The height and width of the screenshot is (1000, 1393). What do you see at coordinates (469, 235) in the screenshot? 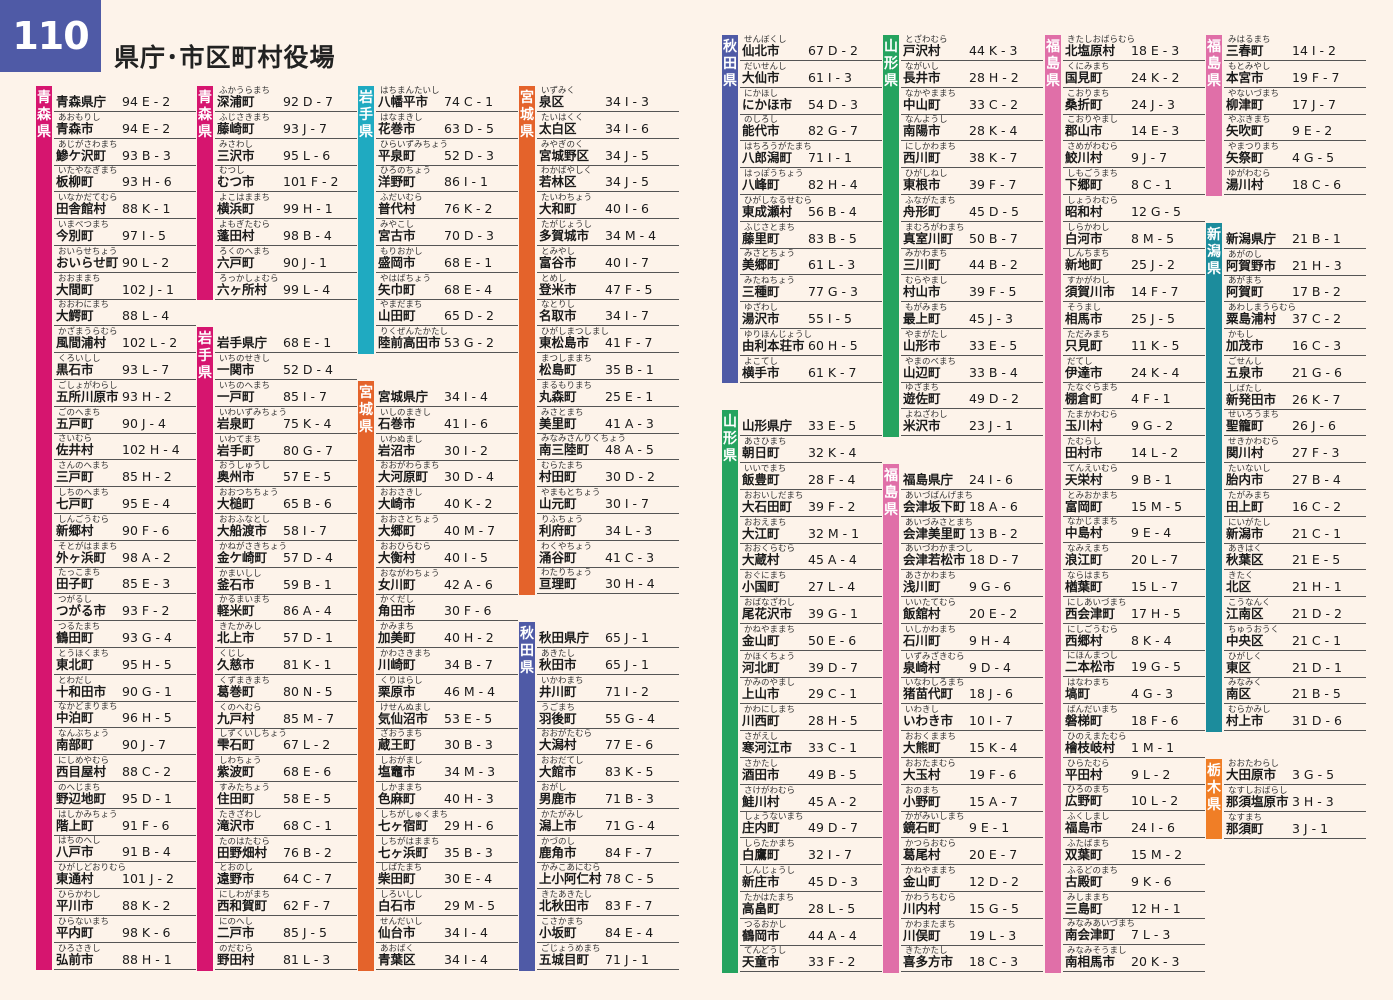
I see `map-grid-reference: 70 D - 3` at bounding box center [469, 235].